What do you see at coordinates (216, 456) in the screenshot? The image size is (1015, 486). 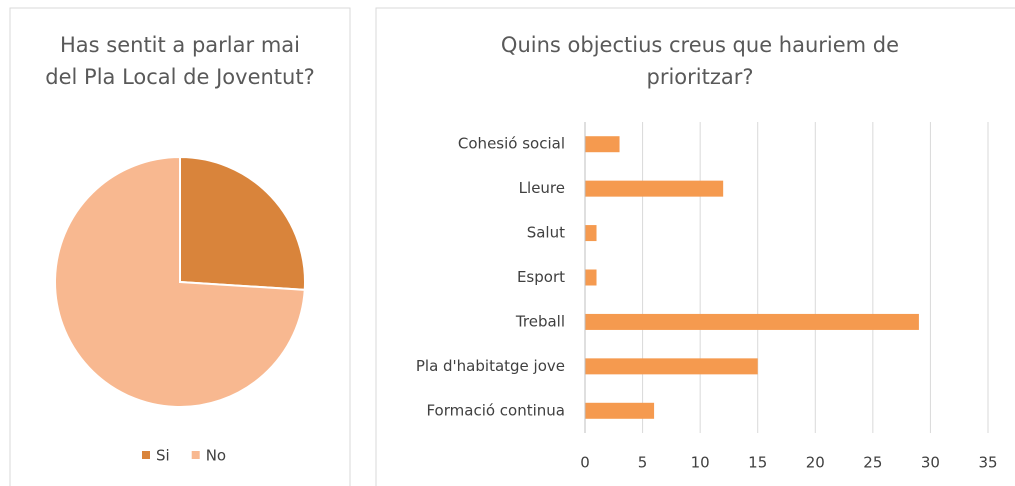 I see `legend-label: No` at bounding box center [216, 456].